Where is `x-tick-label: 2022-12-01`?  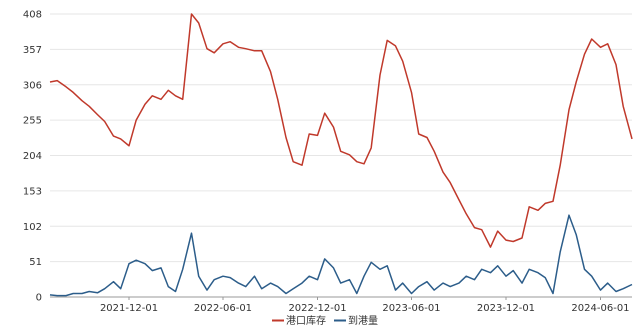
x-tick-label: 2022-12-01 is located at coordinates (317, 308).